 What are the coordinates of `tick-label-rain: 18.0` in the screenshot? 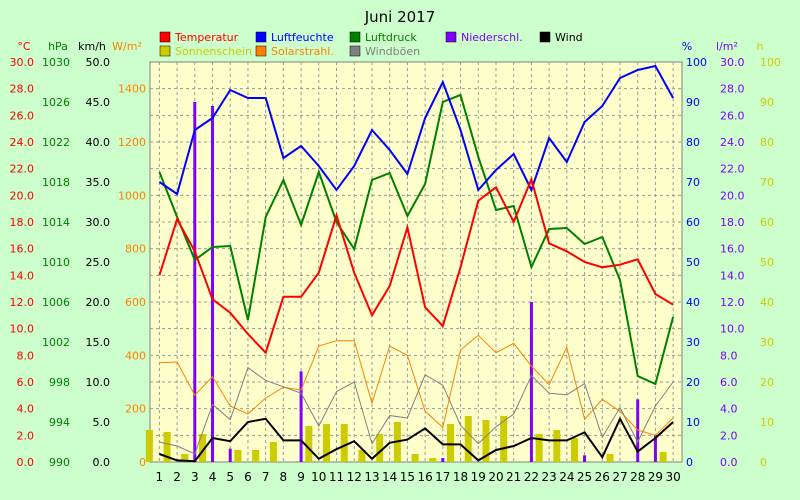 It's located at (732, 222).